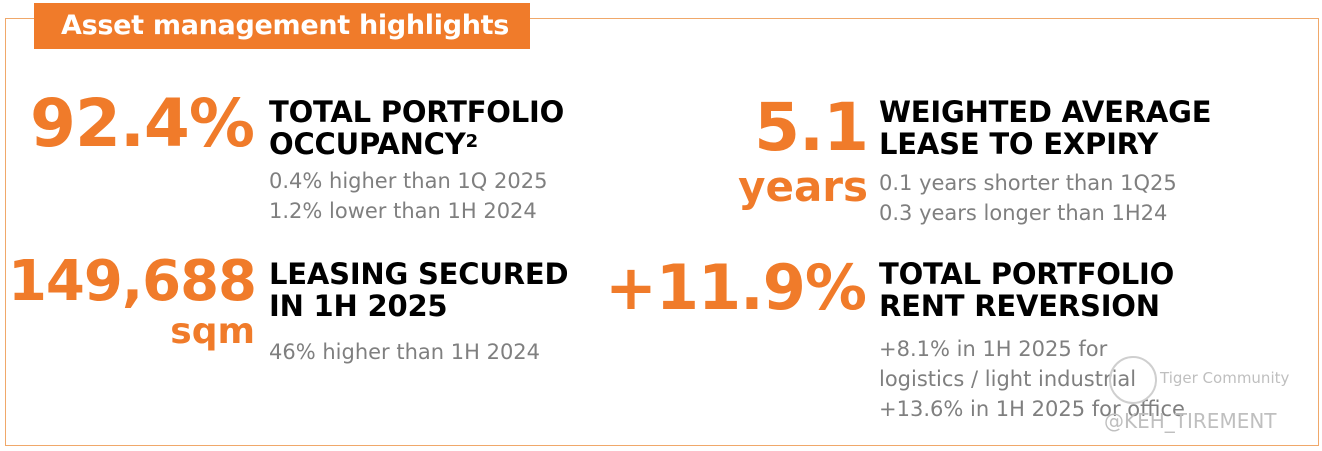 This screenshot has height=451, width=1322. What do you see at coordinates (142, 123) in the screenshot?
I see `occupancy-value: 92.4%` at bounding box center [142, 123].